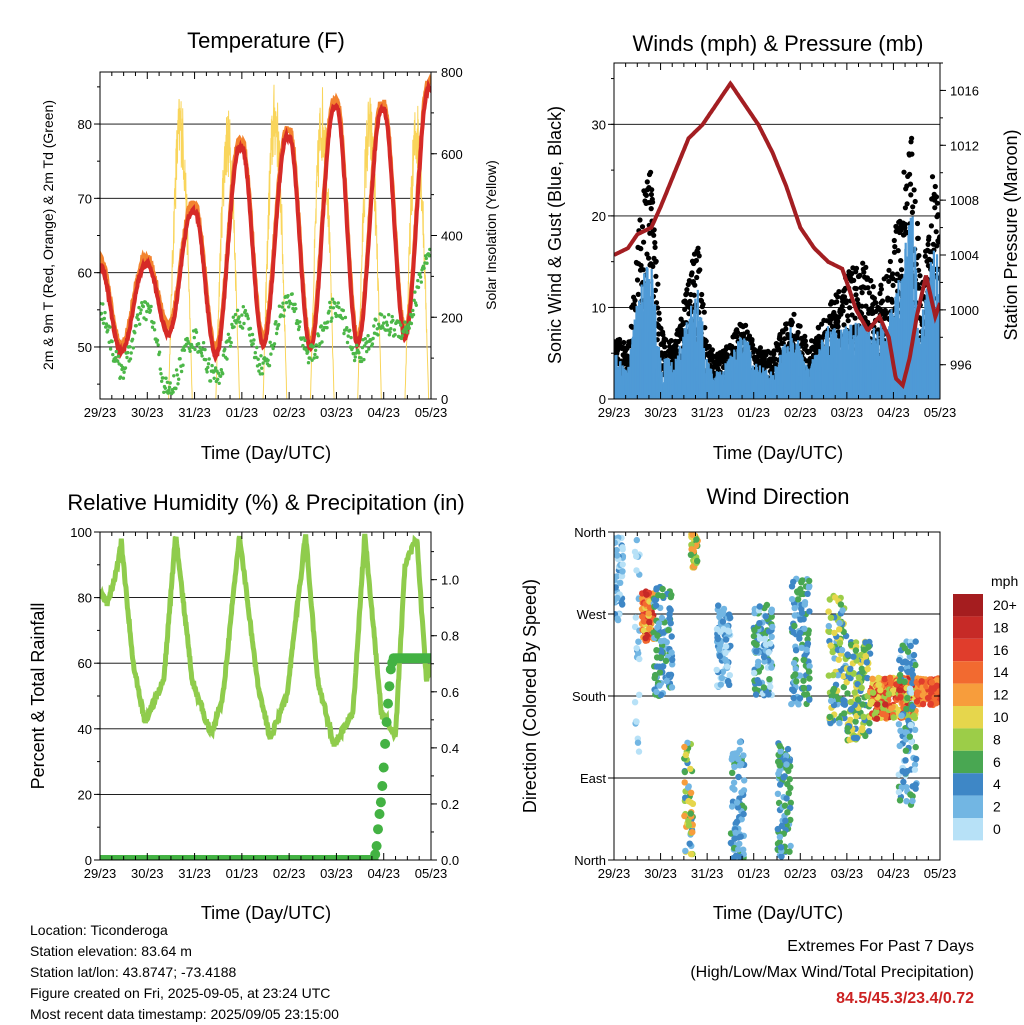 This screenshot has width=1024, height=1025. I want to click on direction-xtick-label: 03/23, so click(847, 873).